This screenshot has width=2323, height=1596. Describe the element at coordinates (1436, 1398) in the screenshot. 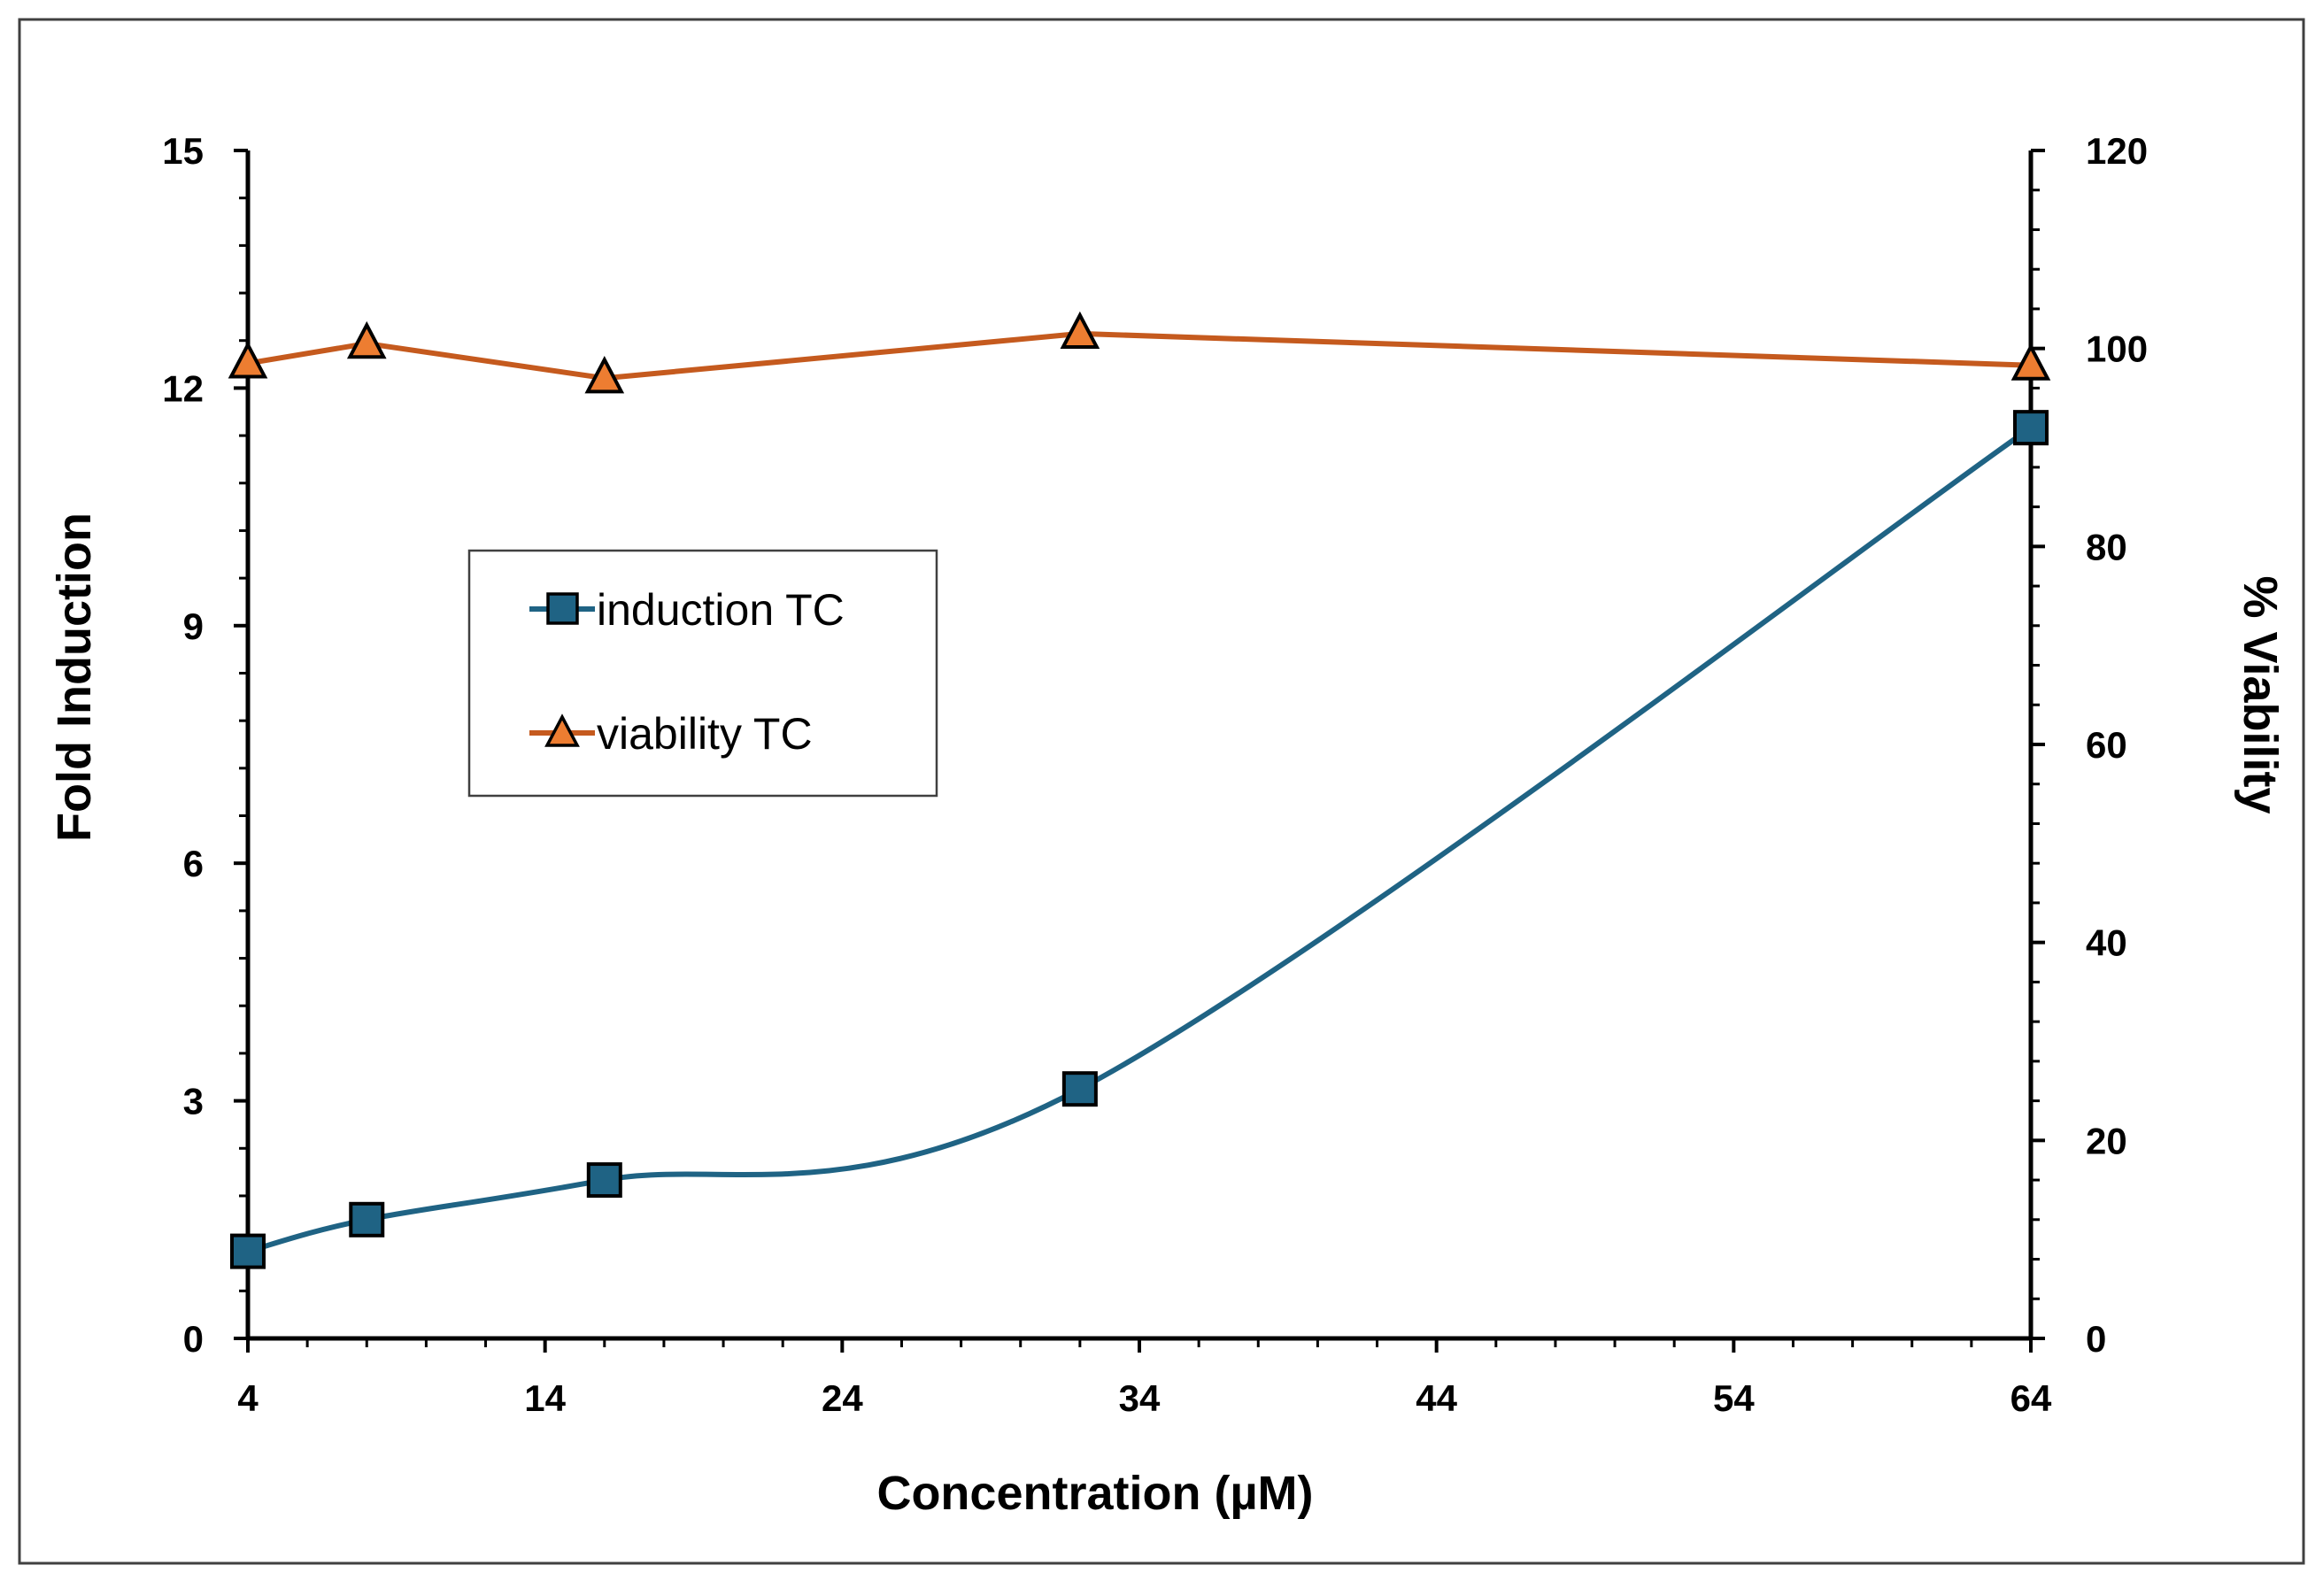

I see `x-tick-label: 44` at that location.